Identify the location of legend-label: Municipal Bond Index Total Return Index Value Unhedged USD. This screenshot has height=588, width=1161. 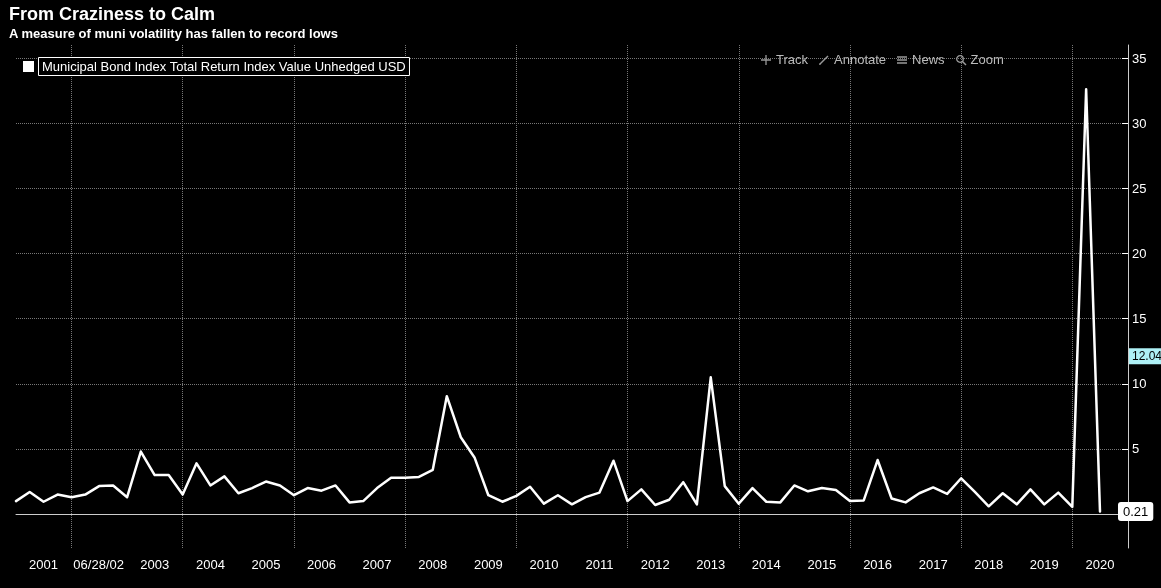
(224, 66).